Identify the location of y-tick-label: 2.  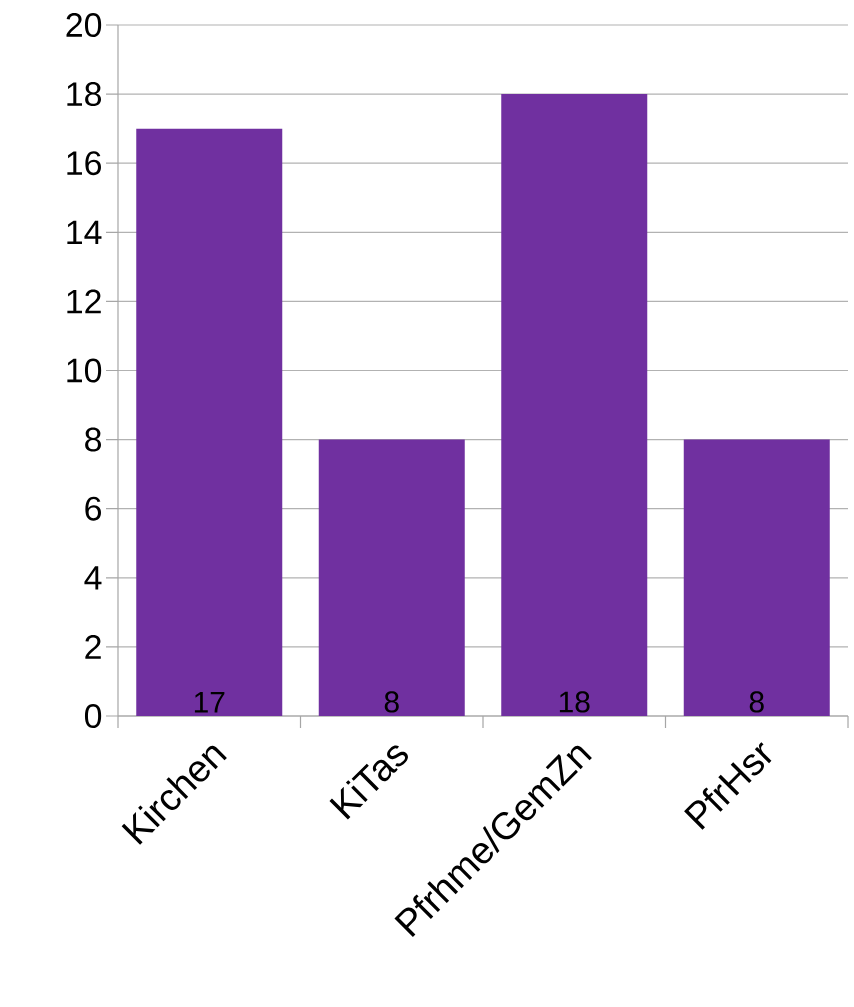
(93, 647).